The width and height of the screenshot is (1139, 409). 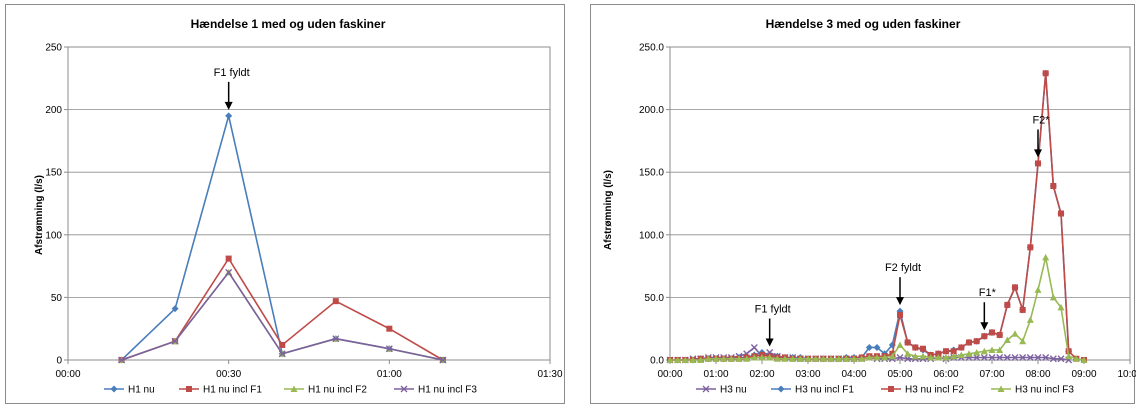 What do you see at coordinates (903, 268) in the screenshot?
I see `annotation-label: F2 fyldt` at bounding box center [903, 268].